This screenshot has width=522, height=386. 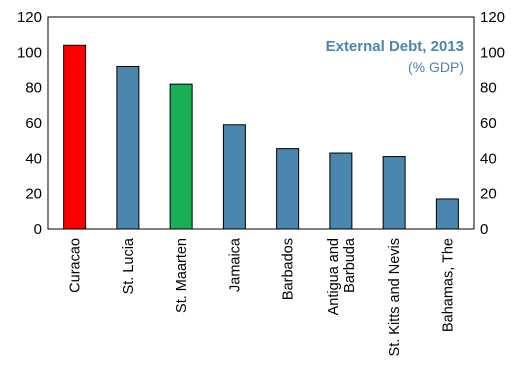 I want to click on category-label-line: Antigua and, so click(x=334, y=276).